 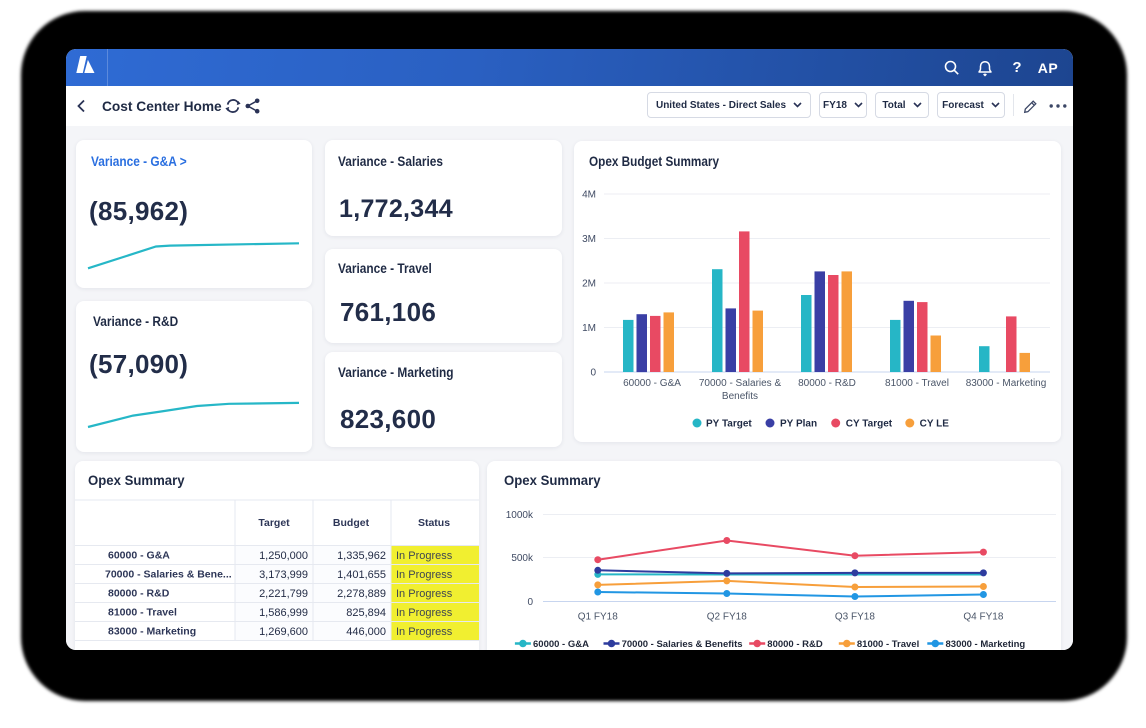 I want to click on svg-text: 825,894, so click(x=366, y=613).